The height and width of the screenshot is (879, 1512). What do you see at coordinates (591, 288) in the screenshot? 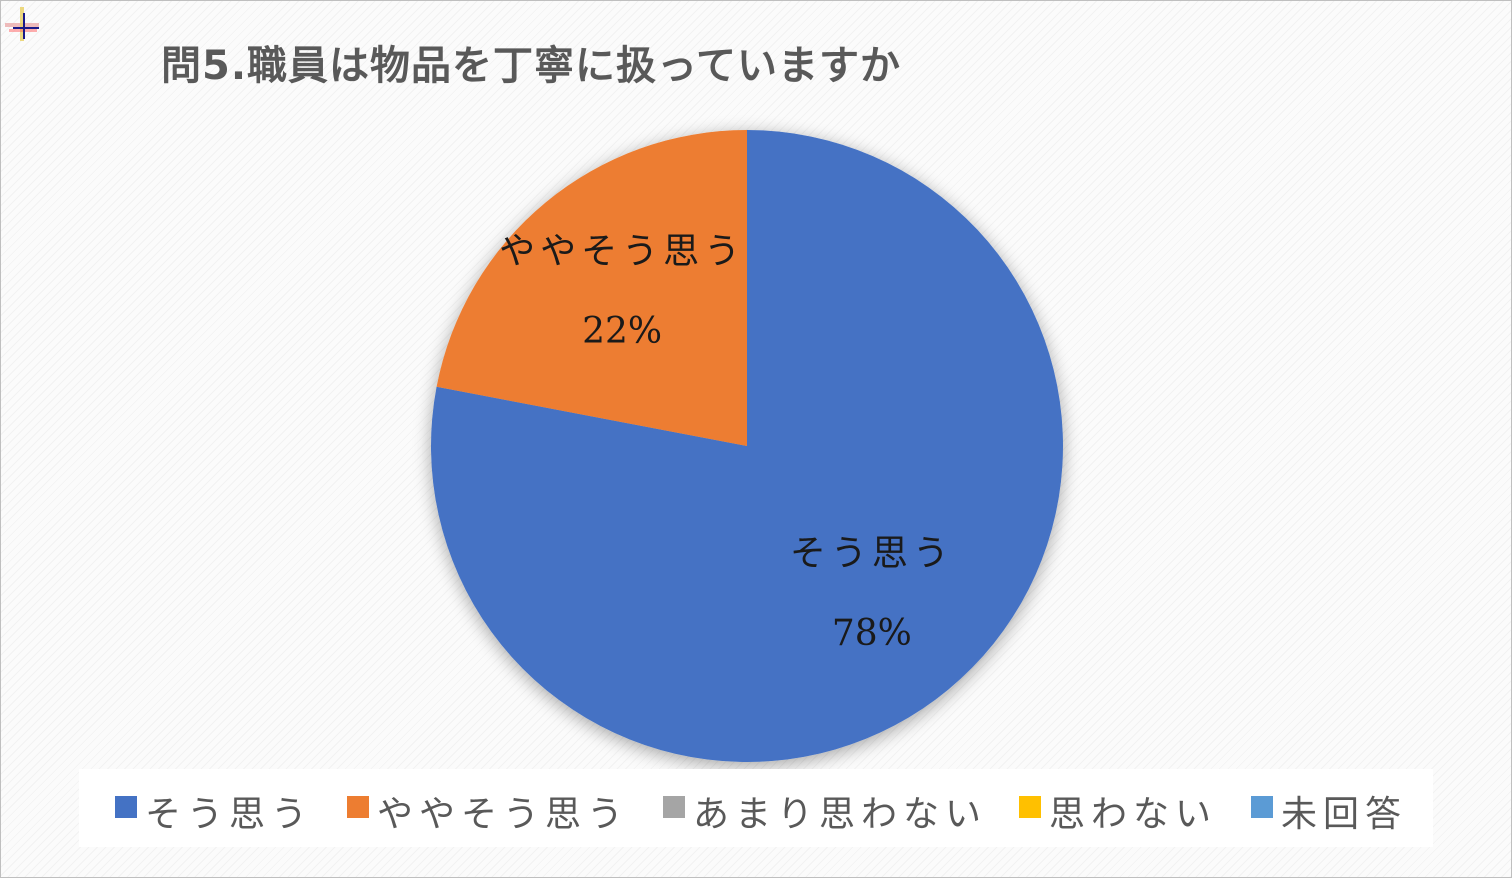
I see `pie-slice-yaya-sou-omou` at bounding box center [591, 288].